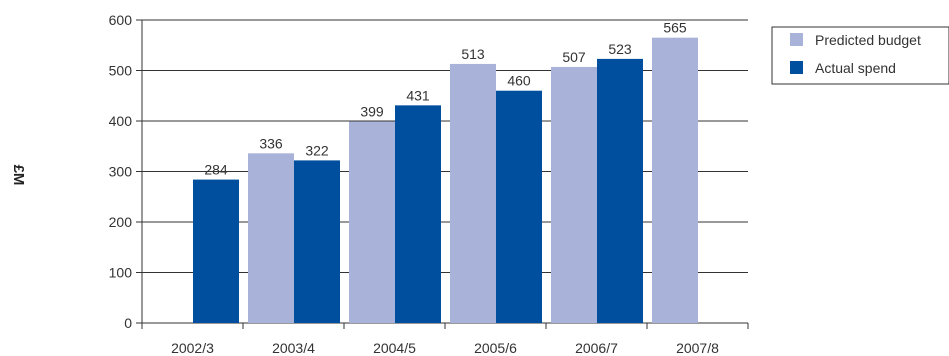 The height and width of the screenshot is (356, 949). What do you see at coordinates (192, 348) in the screenshot?
I see `x-tick-label: 2002/3` at bounding box center [192, 348].